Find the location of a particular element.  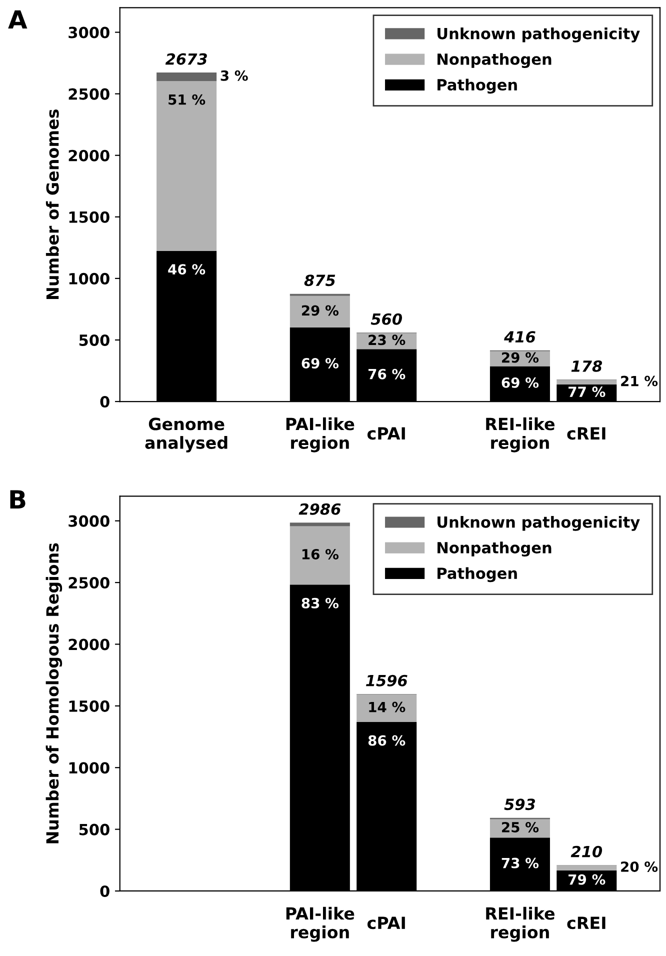

annotation: 46 % is located at coordinates (187, 269).